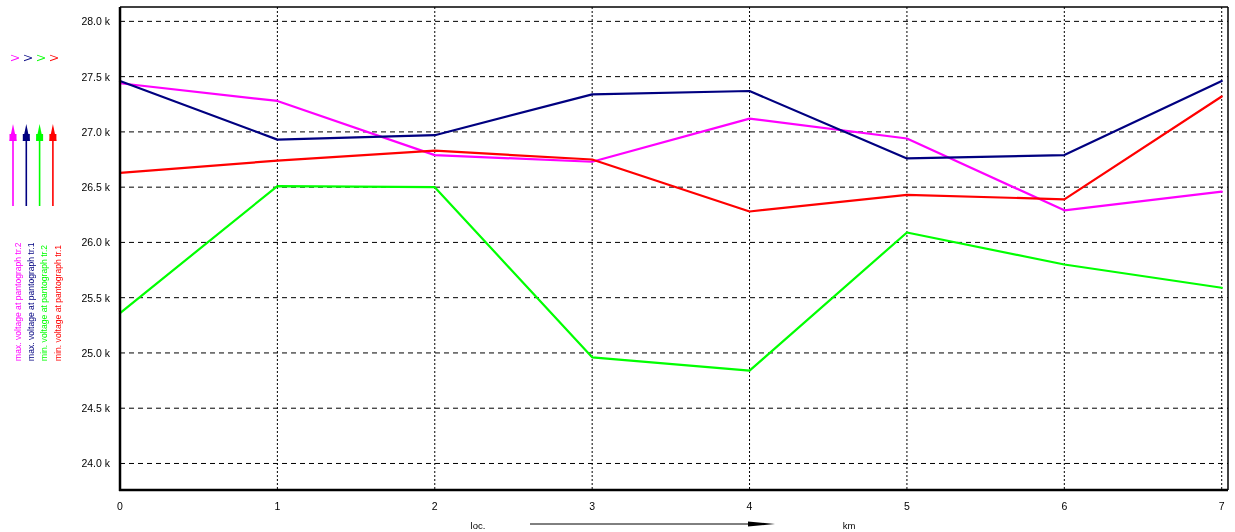  I want to click on x-tick-label: 5, so click(907, 506).